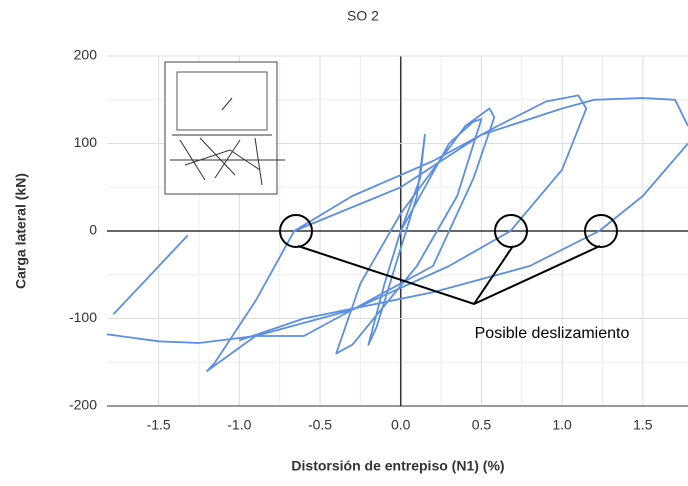 The image size is (688, 486). Describe the element at coordinates (401, 425) in the screenshot. I see `x-tick-label: 0.0` at that location.